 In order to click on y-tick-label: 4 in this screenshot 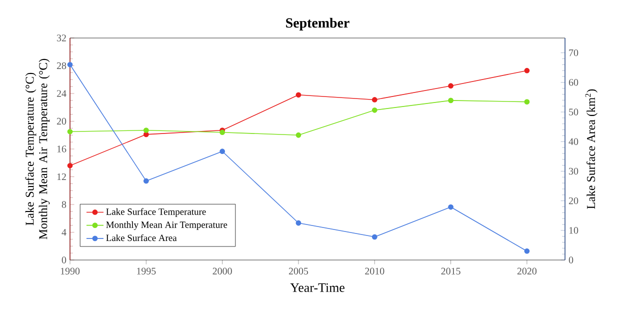, I will do `click(64, 232)`.